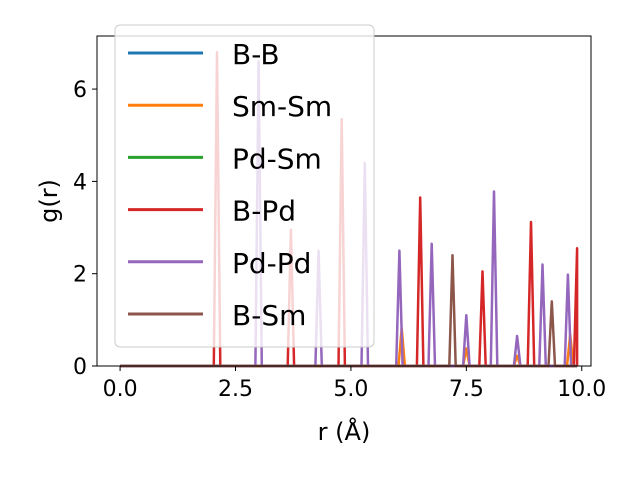  I want to click on legend-label-pd-pd: Pd-Pd, so click(271, 263).